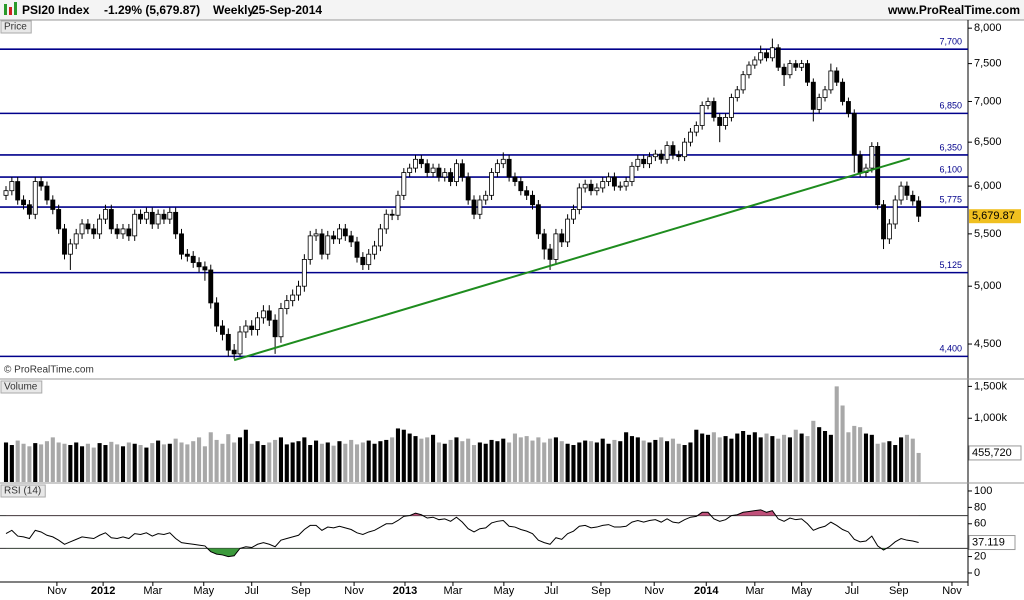  What do you see at coordinates (950, 199) in the screenshot?
I see `level-label: 5,775` at bounding box center [950, 199].